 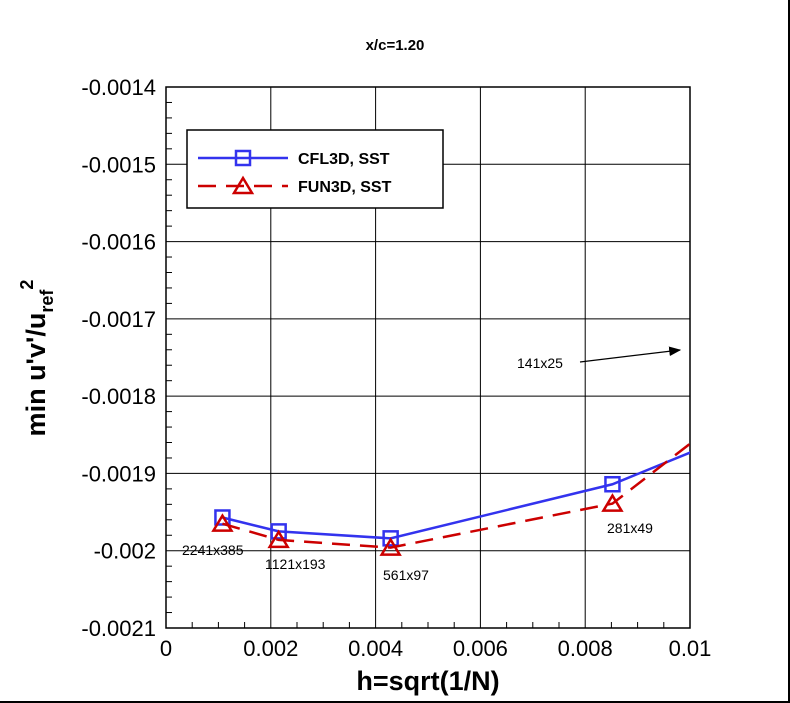 I want to click on y-tick-label: -0.0016, so click(x=118, y=242).